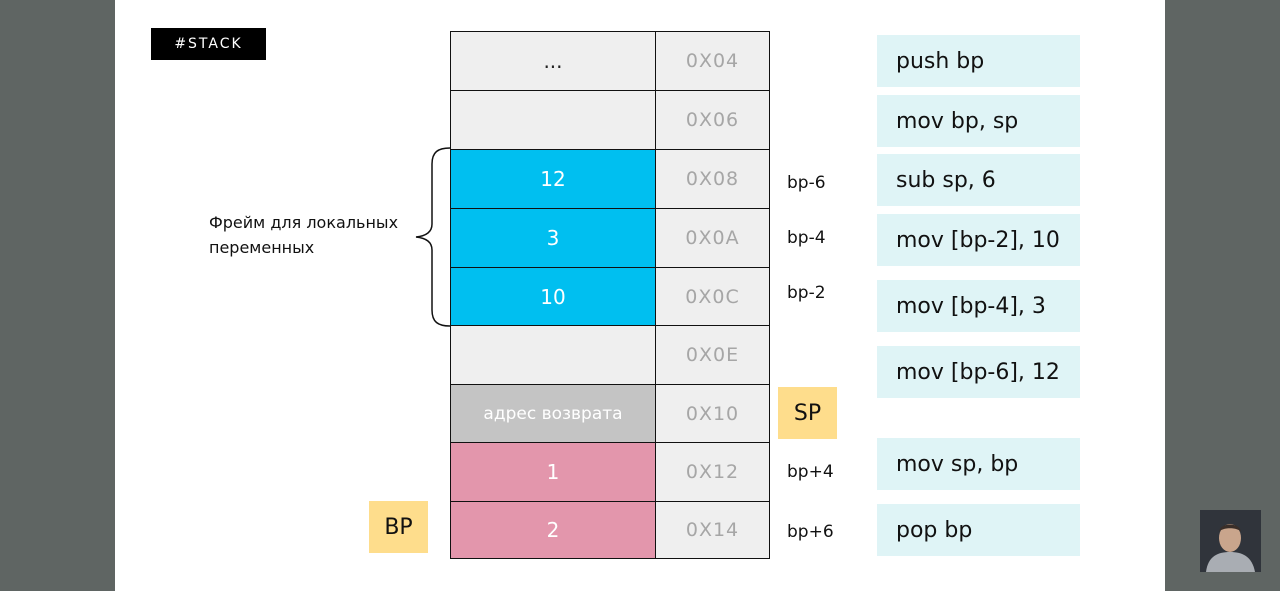  I want to click on stack-address-3: 0X0A, so click(712, 238).